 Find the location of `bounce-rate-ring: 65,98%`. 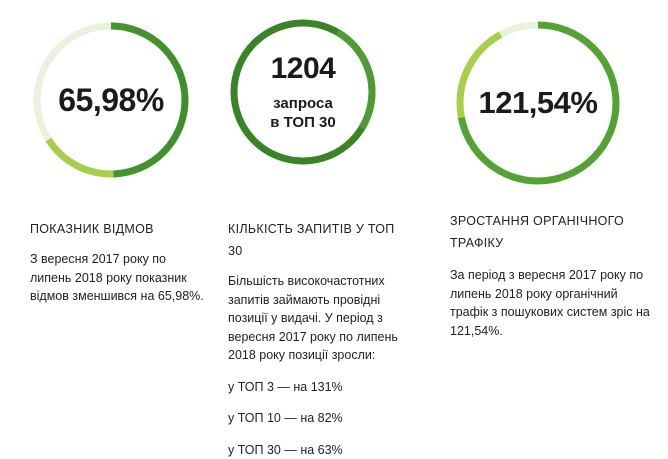

bounce-rate-ring: 65,98% is located at coordinates (111, 100).